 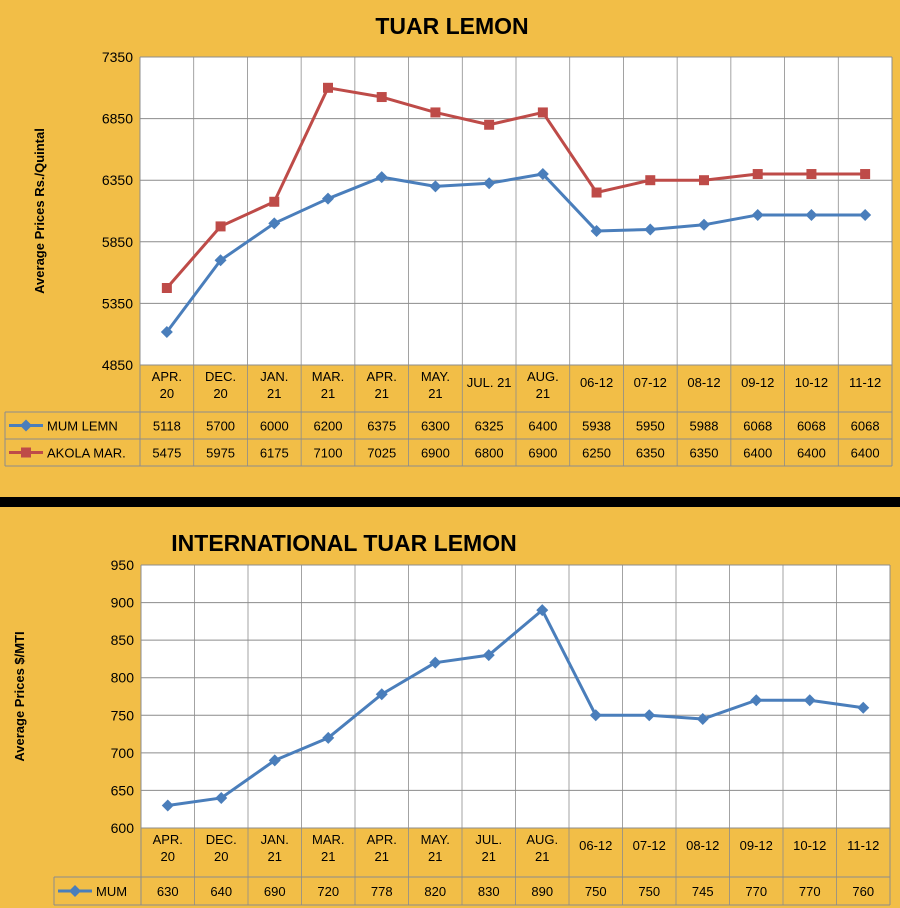 I want to click on y-tick-label: 600, so click(x=123, y=828).